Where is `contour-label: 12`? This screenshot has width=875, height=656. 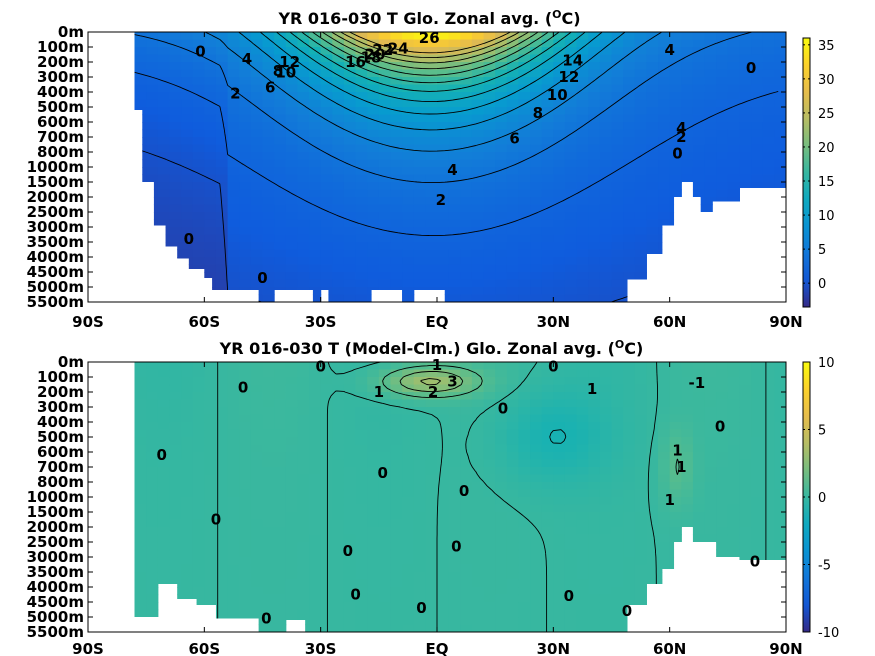
contour-label: 12 is located at coordinates (568, 77).